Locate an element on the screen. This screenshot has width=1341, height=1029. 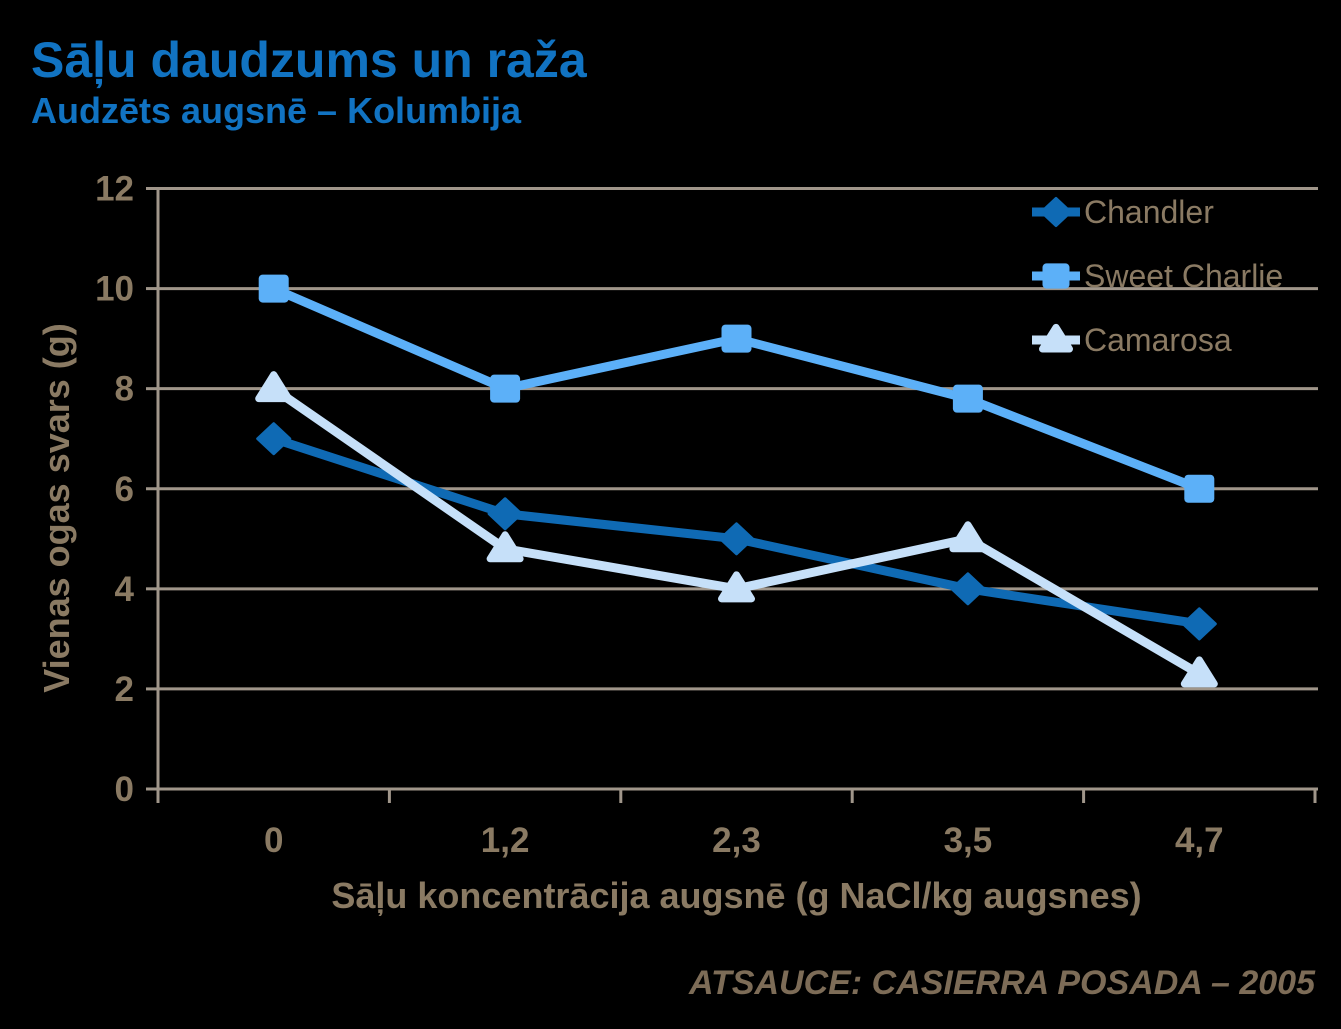
y-axis-title: Vienas ogas svars (g) is located at coordinates (56, 508).